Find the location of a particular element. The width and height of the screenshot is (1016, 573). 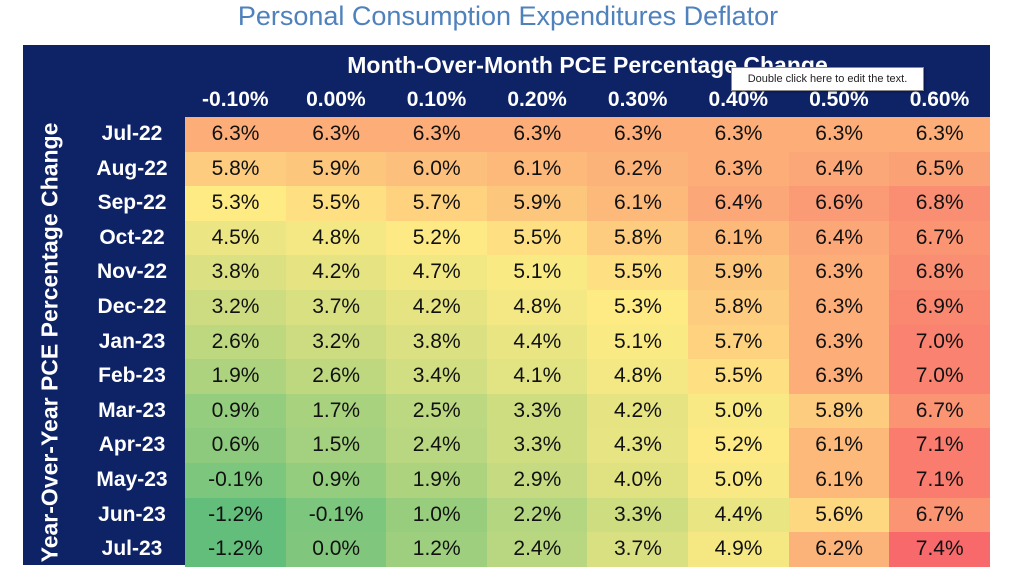

heatmap-cell: 2.5% is located at coordinates (437, 411).